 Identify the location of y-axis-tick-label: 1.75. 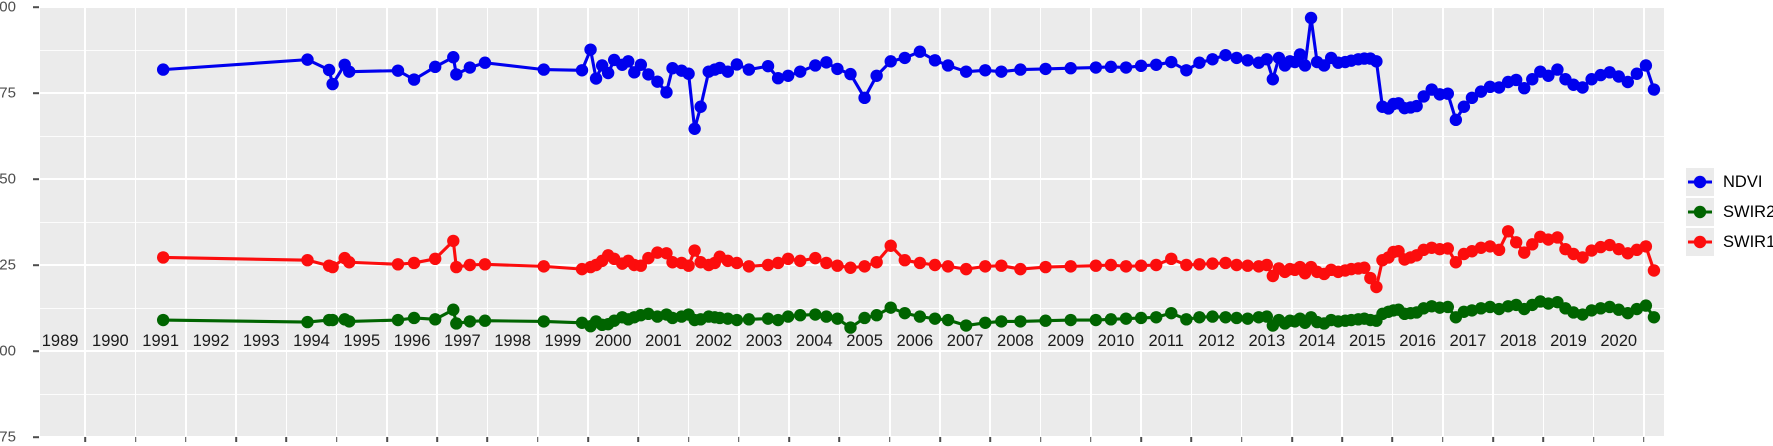
(8, 93).